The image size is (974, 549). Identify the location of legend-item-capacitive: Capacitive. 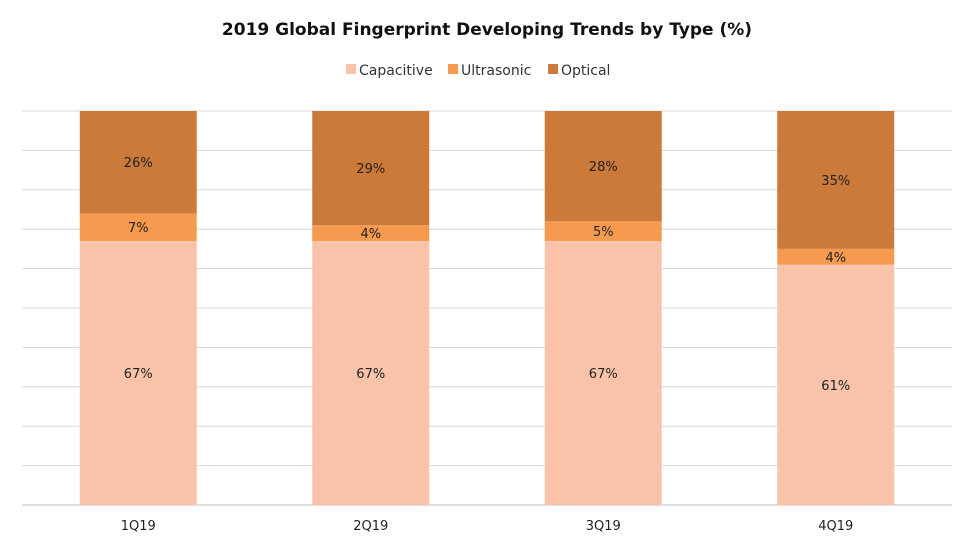
(389, 71).